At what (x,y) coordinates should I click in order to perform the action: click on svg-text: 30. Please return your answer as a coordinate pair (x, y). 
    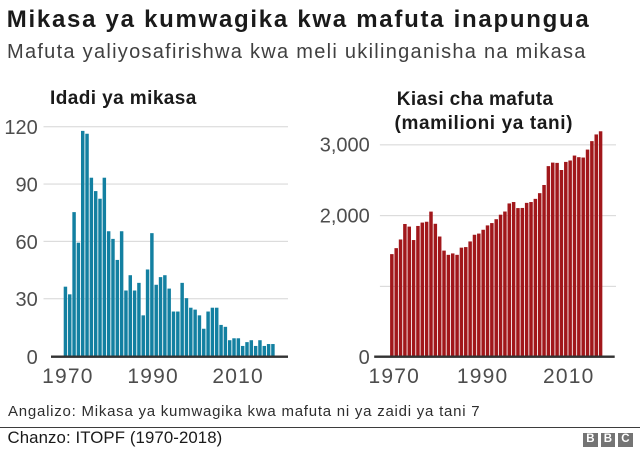
    Looking at the image, I should click on (27, 300).